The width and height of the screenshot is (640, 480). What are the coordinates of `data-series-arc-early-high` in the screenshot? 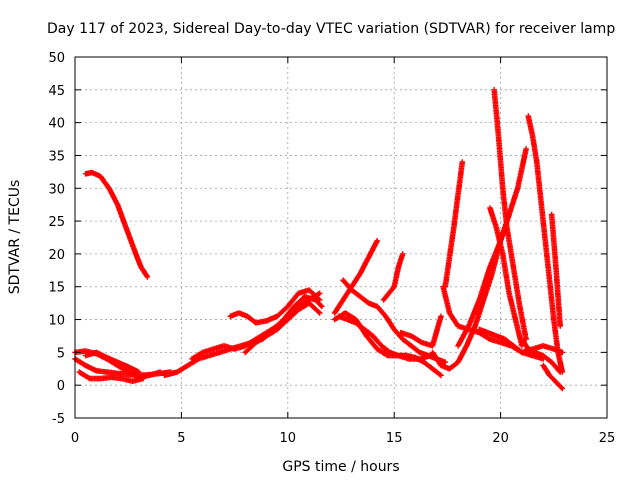 It's located at (116, 224).